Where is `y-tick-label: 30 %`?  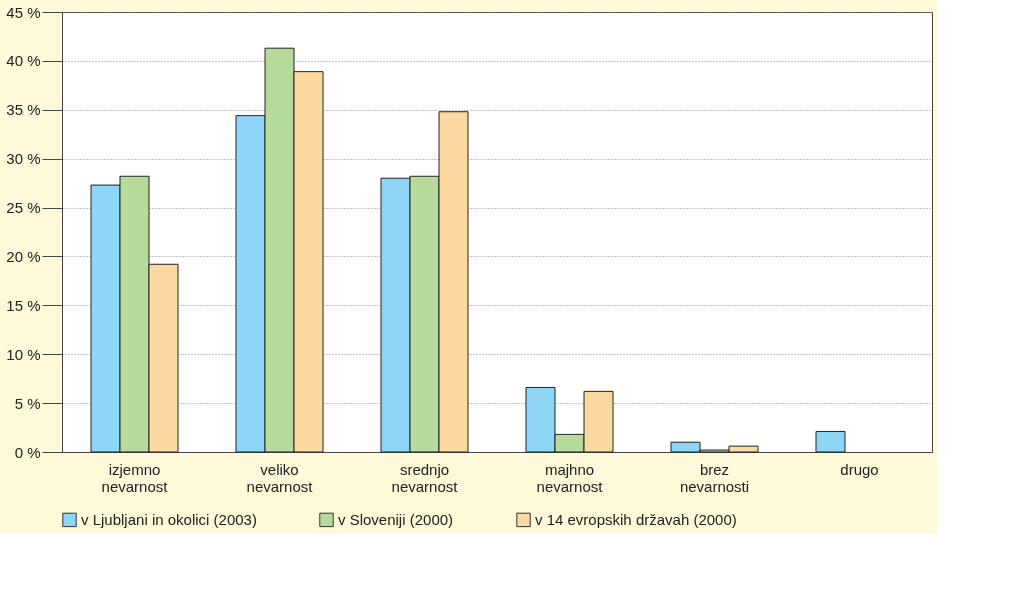 y-tick-label: 30 % is located at coordinates (23, 159).